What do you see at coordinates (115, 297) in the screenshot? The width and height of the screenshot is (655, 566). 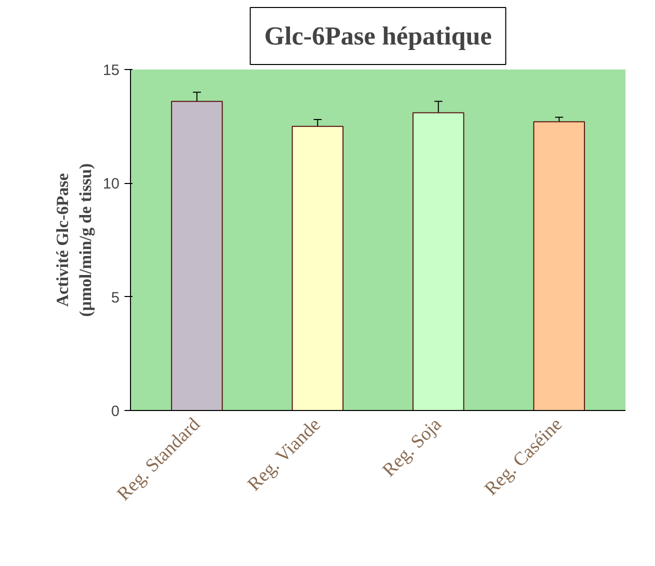 I see `y-tick-label: 5` at bounding box center [115, 297].